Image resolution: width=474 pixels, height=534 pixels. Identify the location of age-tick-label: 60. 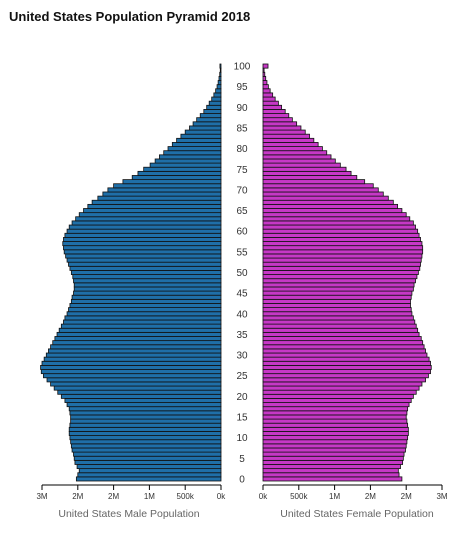
(242, 232).